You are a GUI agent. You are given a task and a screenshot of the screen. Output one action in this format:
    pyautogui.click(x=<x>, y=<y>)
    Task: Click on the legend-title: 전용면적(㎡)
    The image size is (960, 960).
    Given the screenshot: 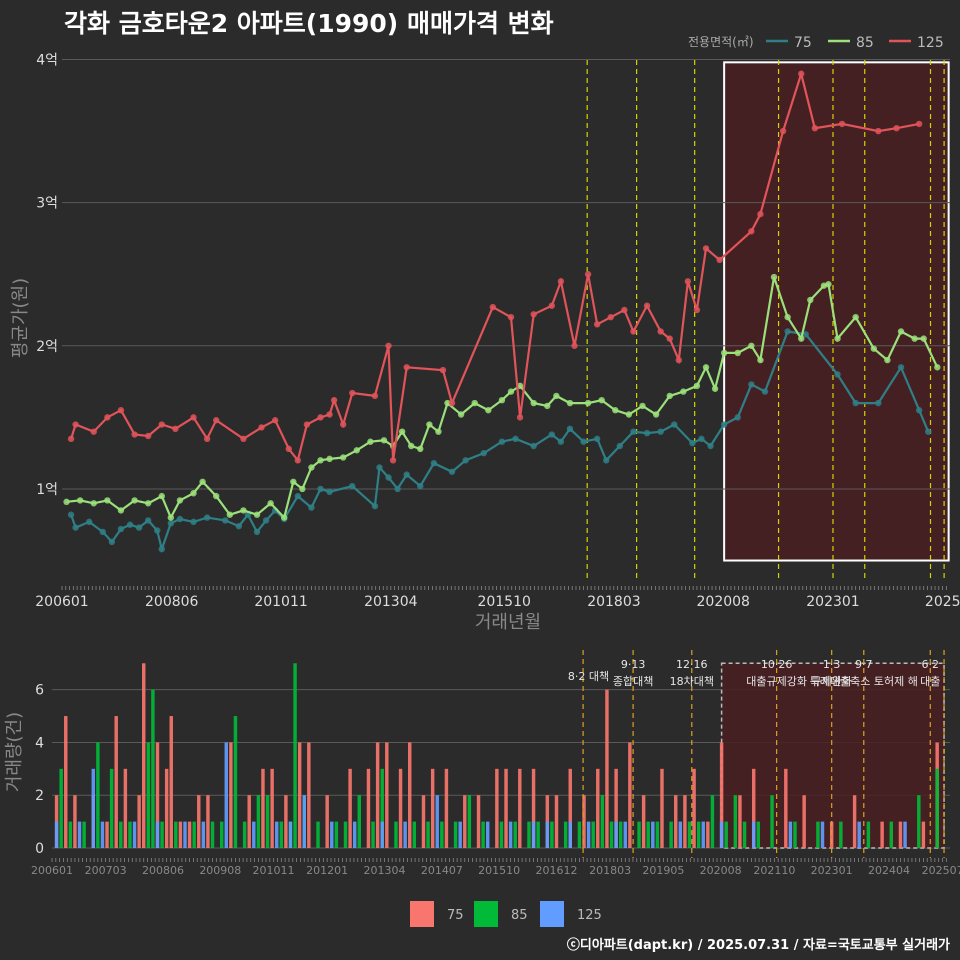 What is the action you would take?
    pyautogui.click(x=721, y=42)
    